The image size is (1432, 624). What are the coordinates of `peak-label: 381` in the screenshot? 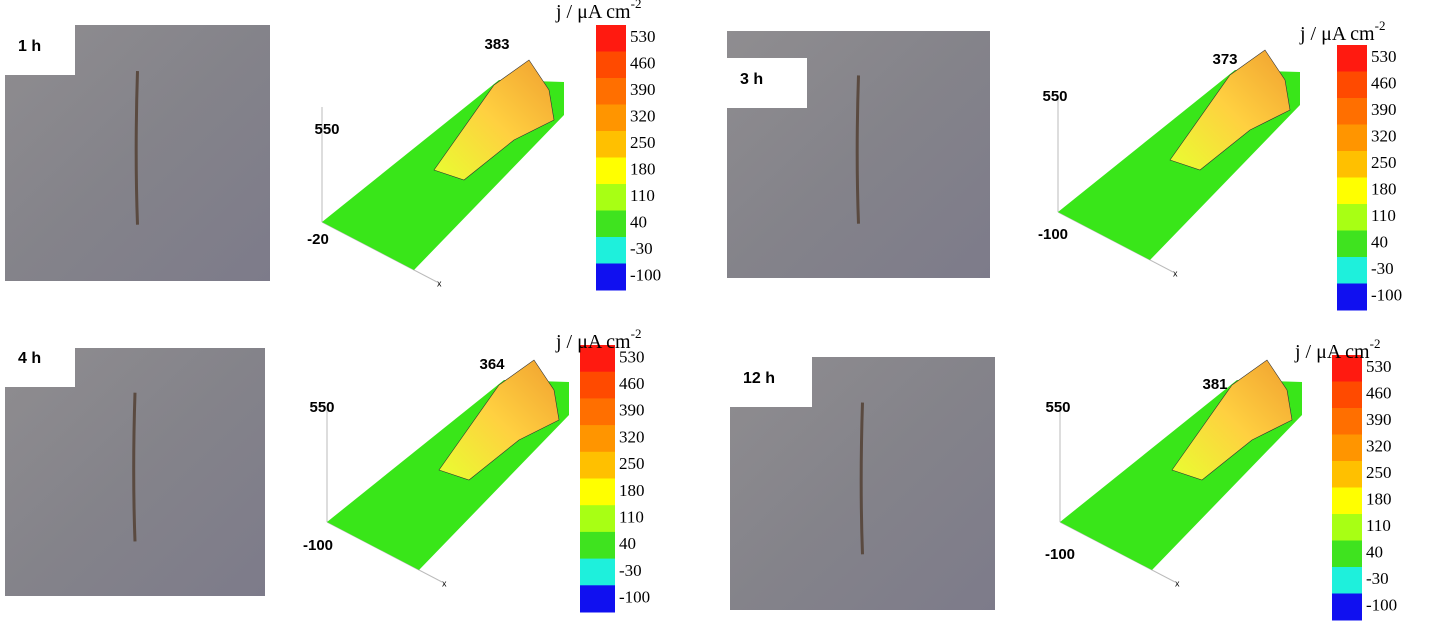 It's located at (1214, 384).